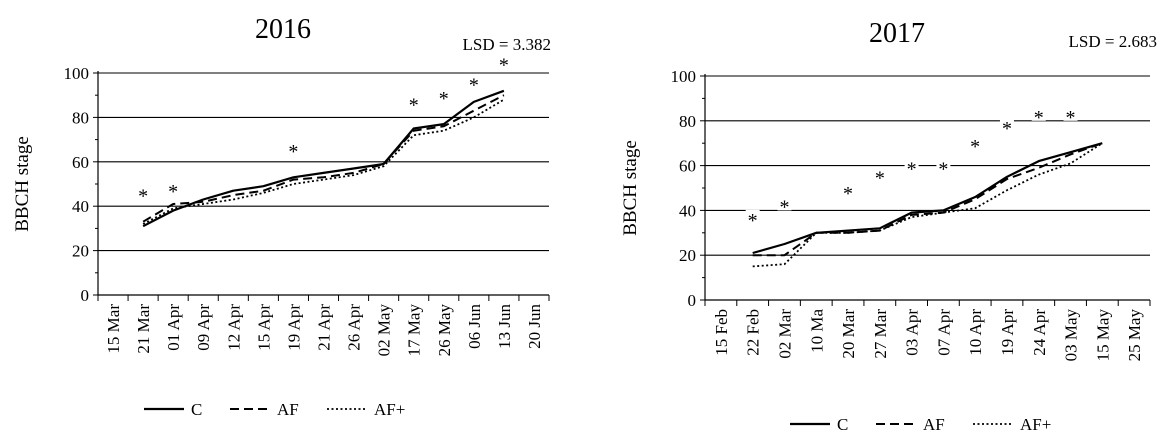  I want to click on x-tick-label: 12 Apr, so click(233, 327).